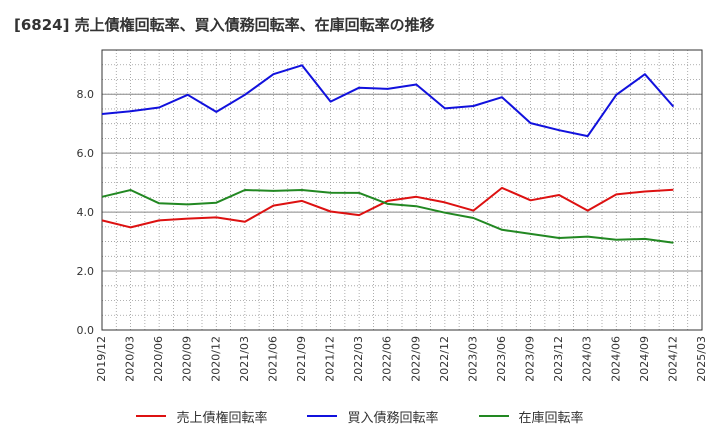 The width and height of the screenshot is (720, 440). I want to click on legend-label: 在庫回転率, so click(551, 418).